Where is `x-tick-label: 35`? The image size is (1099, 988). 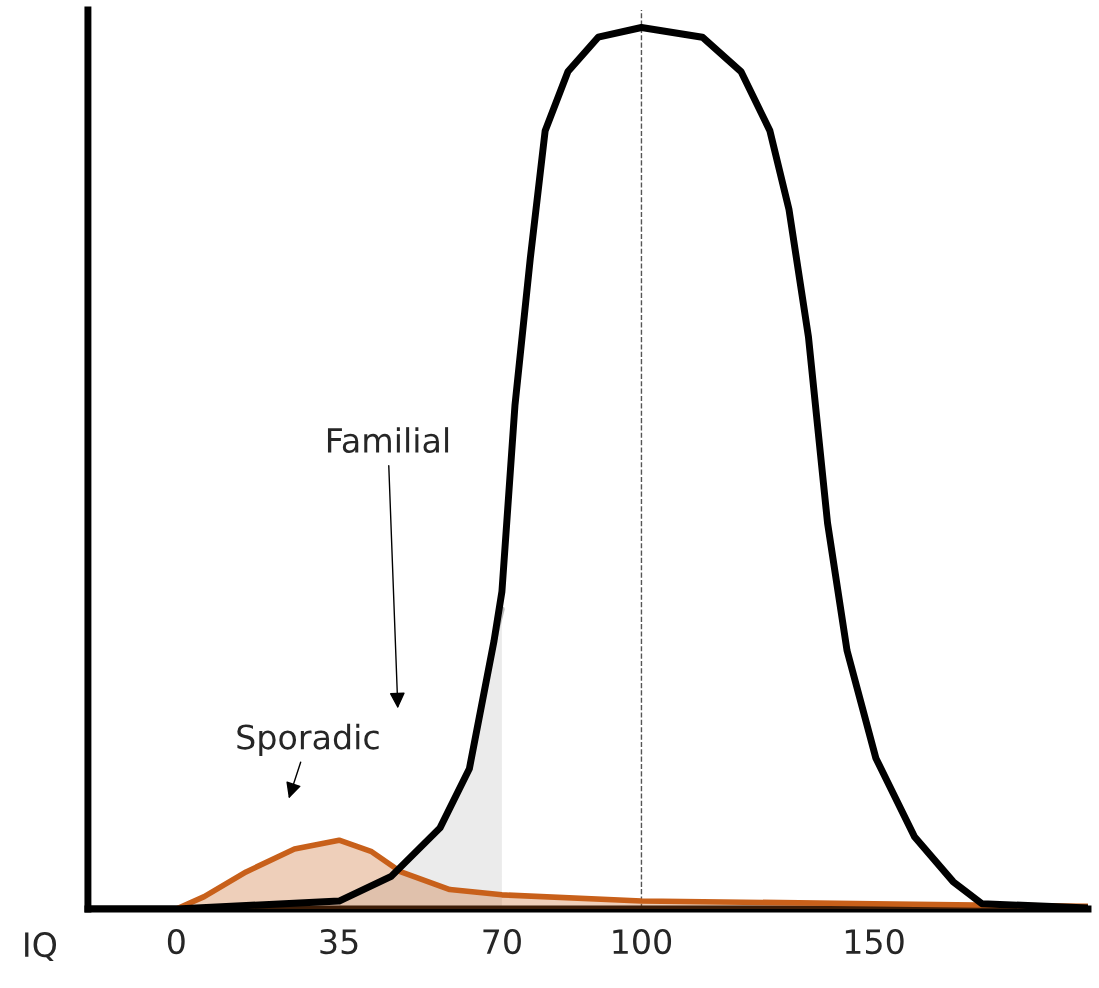
x-tick-label: 35 is located at coordinates (339, 941).